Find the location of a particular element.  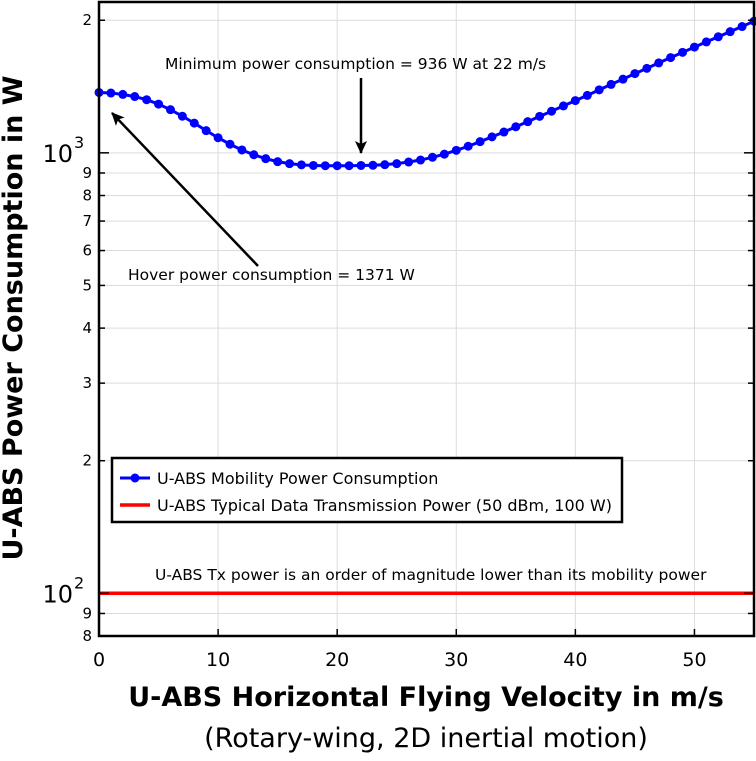

legend-label-mobility: U-ABS Mobility Power Consumption is located at coordinates (297, 478).